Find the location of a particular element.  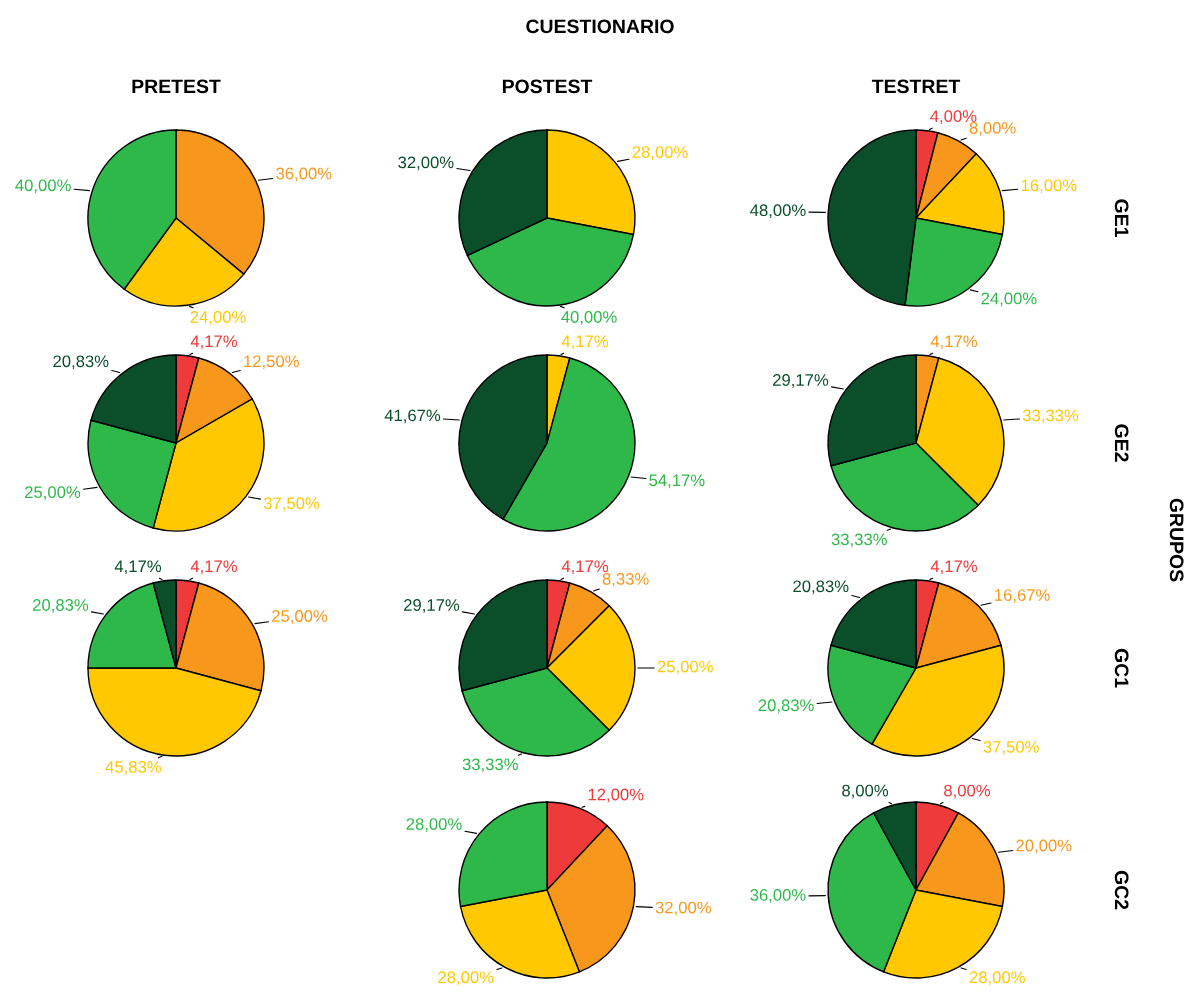

chart-title: POSTEST is located at coordinates (547, 86).